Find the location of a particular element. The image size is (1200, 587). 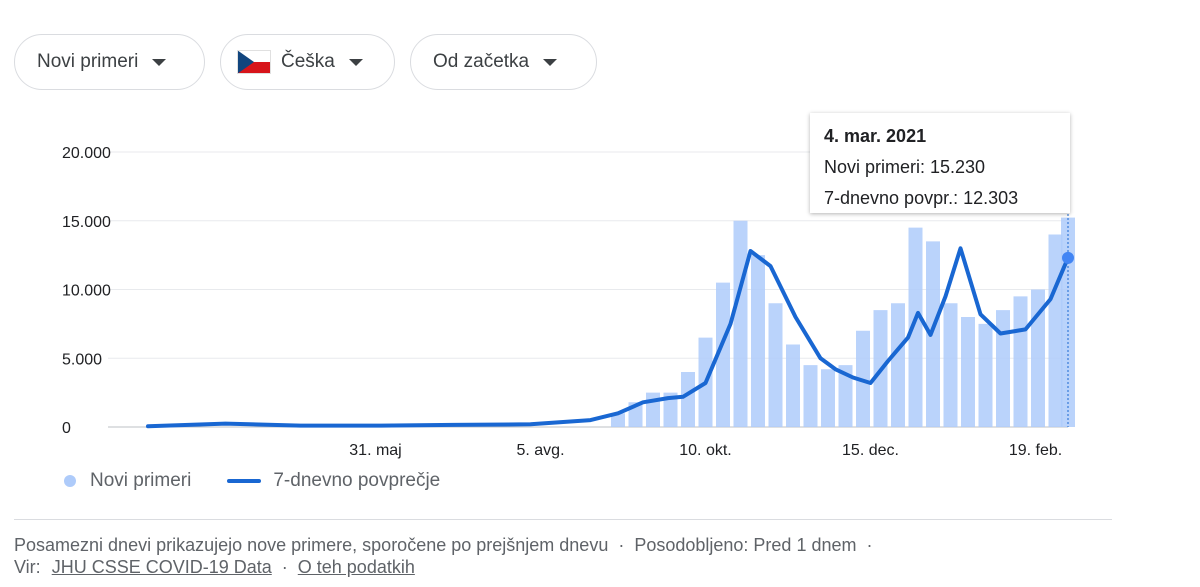

tooltip-date: 4. mar. 2021 is located at coordinates (875, 136).